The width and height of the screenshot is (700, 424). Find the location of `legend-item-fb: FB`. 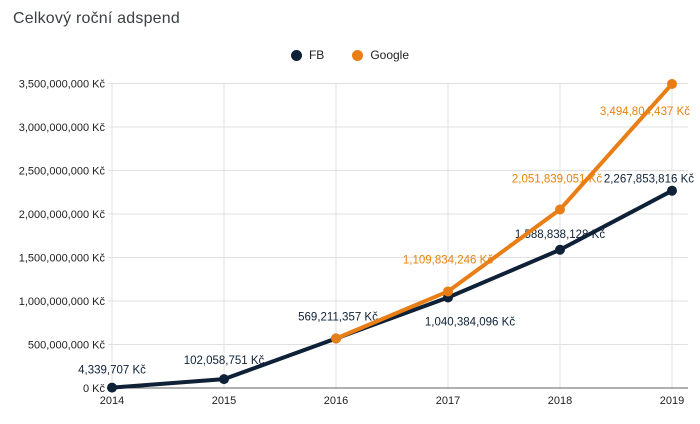

legend-item-fb: FB is located at coordinates (307, 55).